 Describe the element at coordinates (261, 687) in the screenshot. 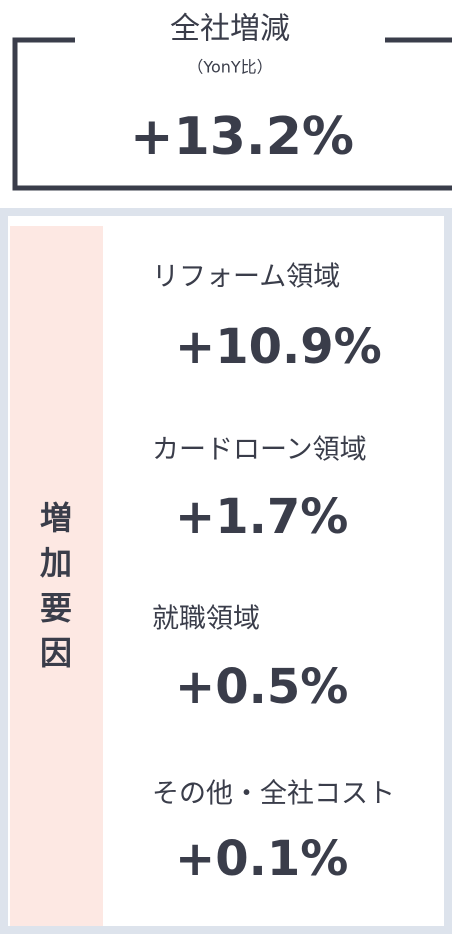

I see `factor-value: +0.5%` at that location.